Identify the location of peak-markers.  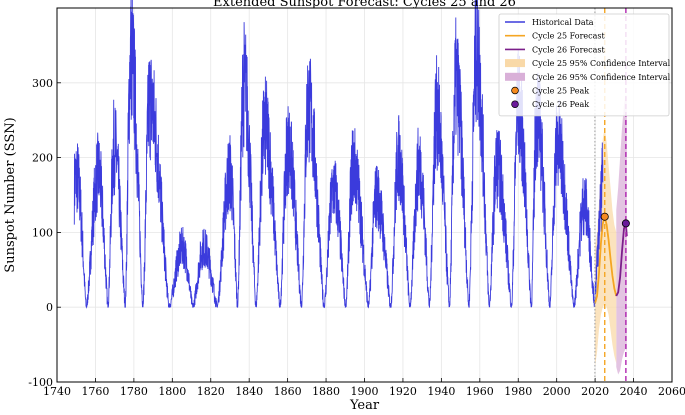
(615, 220).